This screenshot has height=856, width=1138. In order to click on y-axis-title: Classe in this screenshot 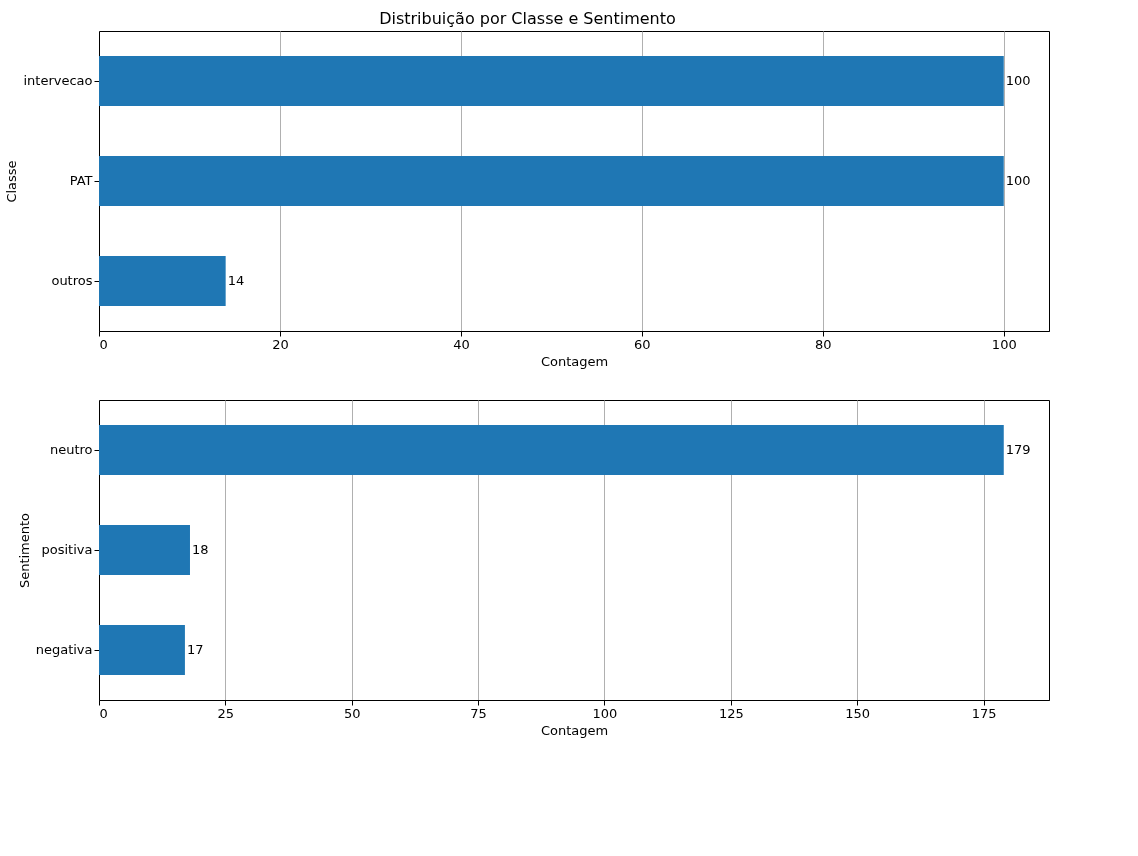, I will do `click(12, 181)`.